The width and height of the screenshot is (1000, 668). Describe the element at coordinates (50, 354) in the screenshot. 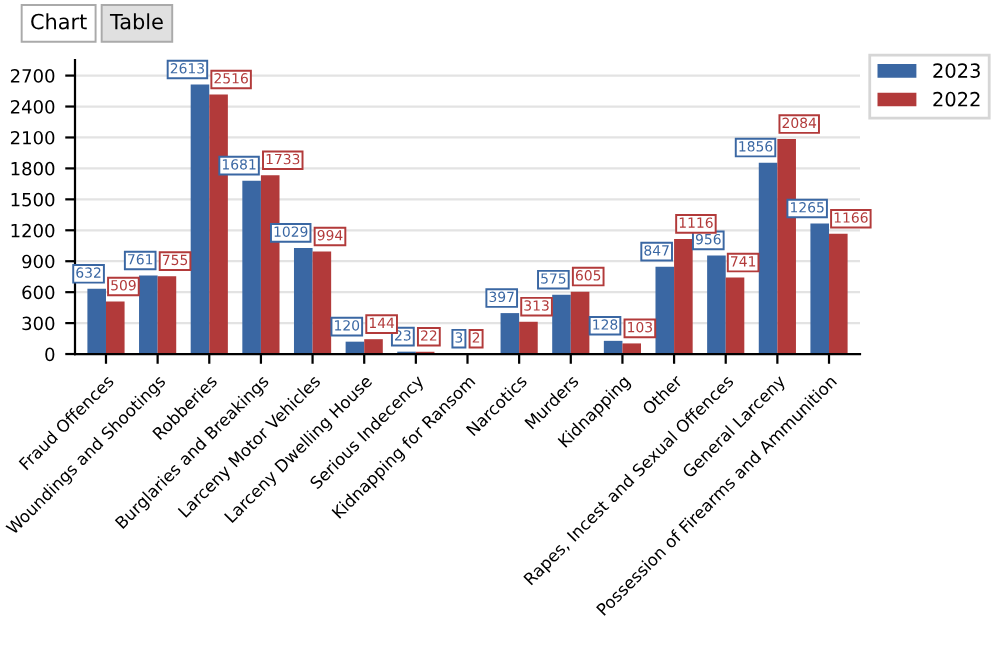

I see `y-tick-label: 0` at that location.